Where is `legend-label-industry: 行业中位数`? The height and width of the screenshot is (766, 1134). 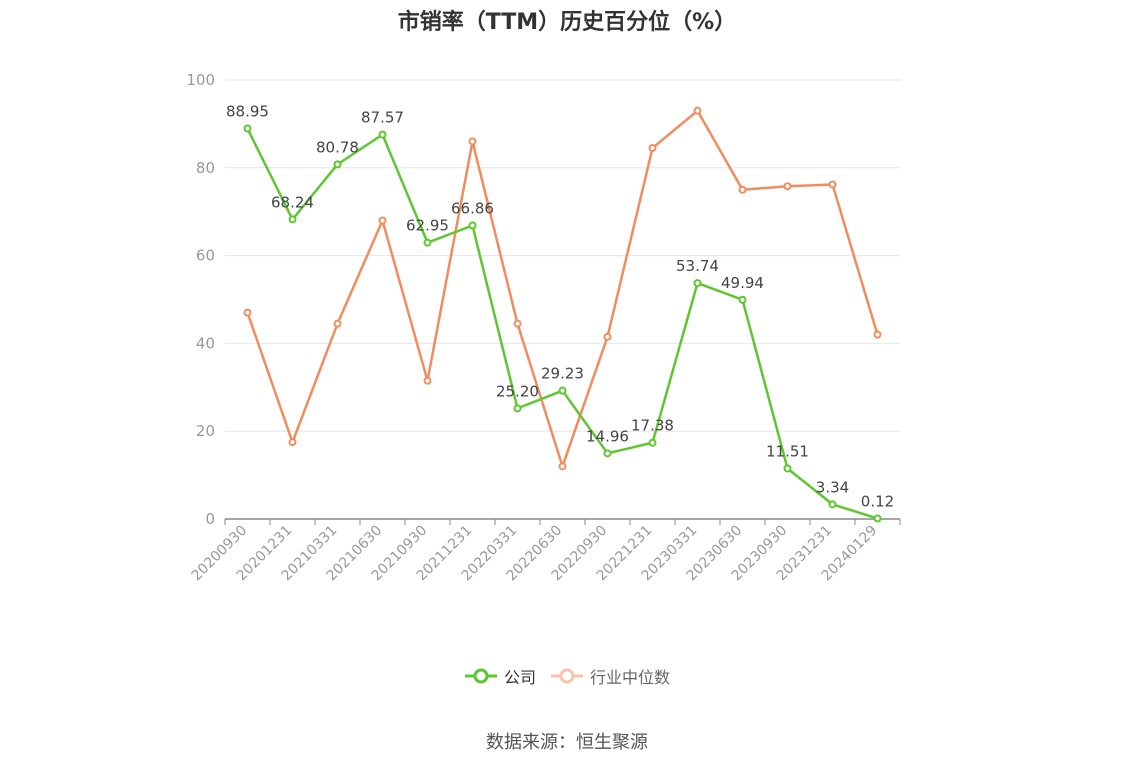
legend-label-industry: 行业中位数 is located at coordinates (630, 677).